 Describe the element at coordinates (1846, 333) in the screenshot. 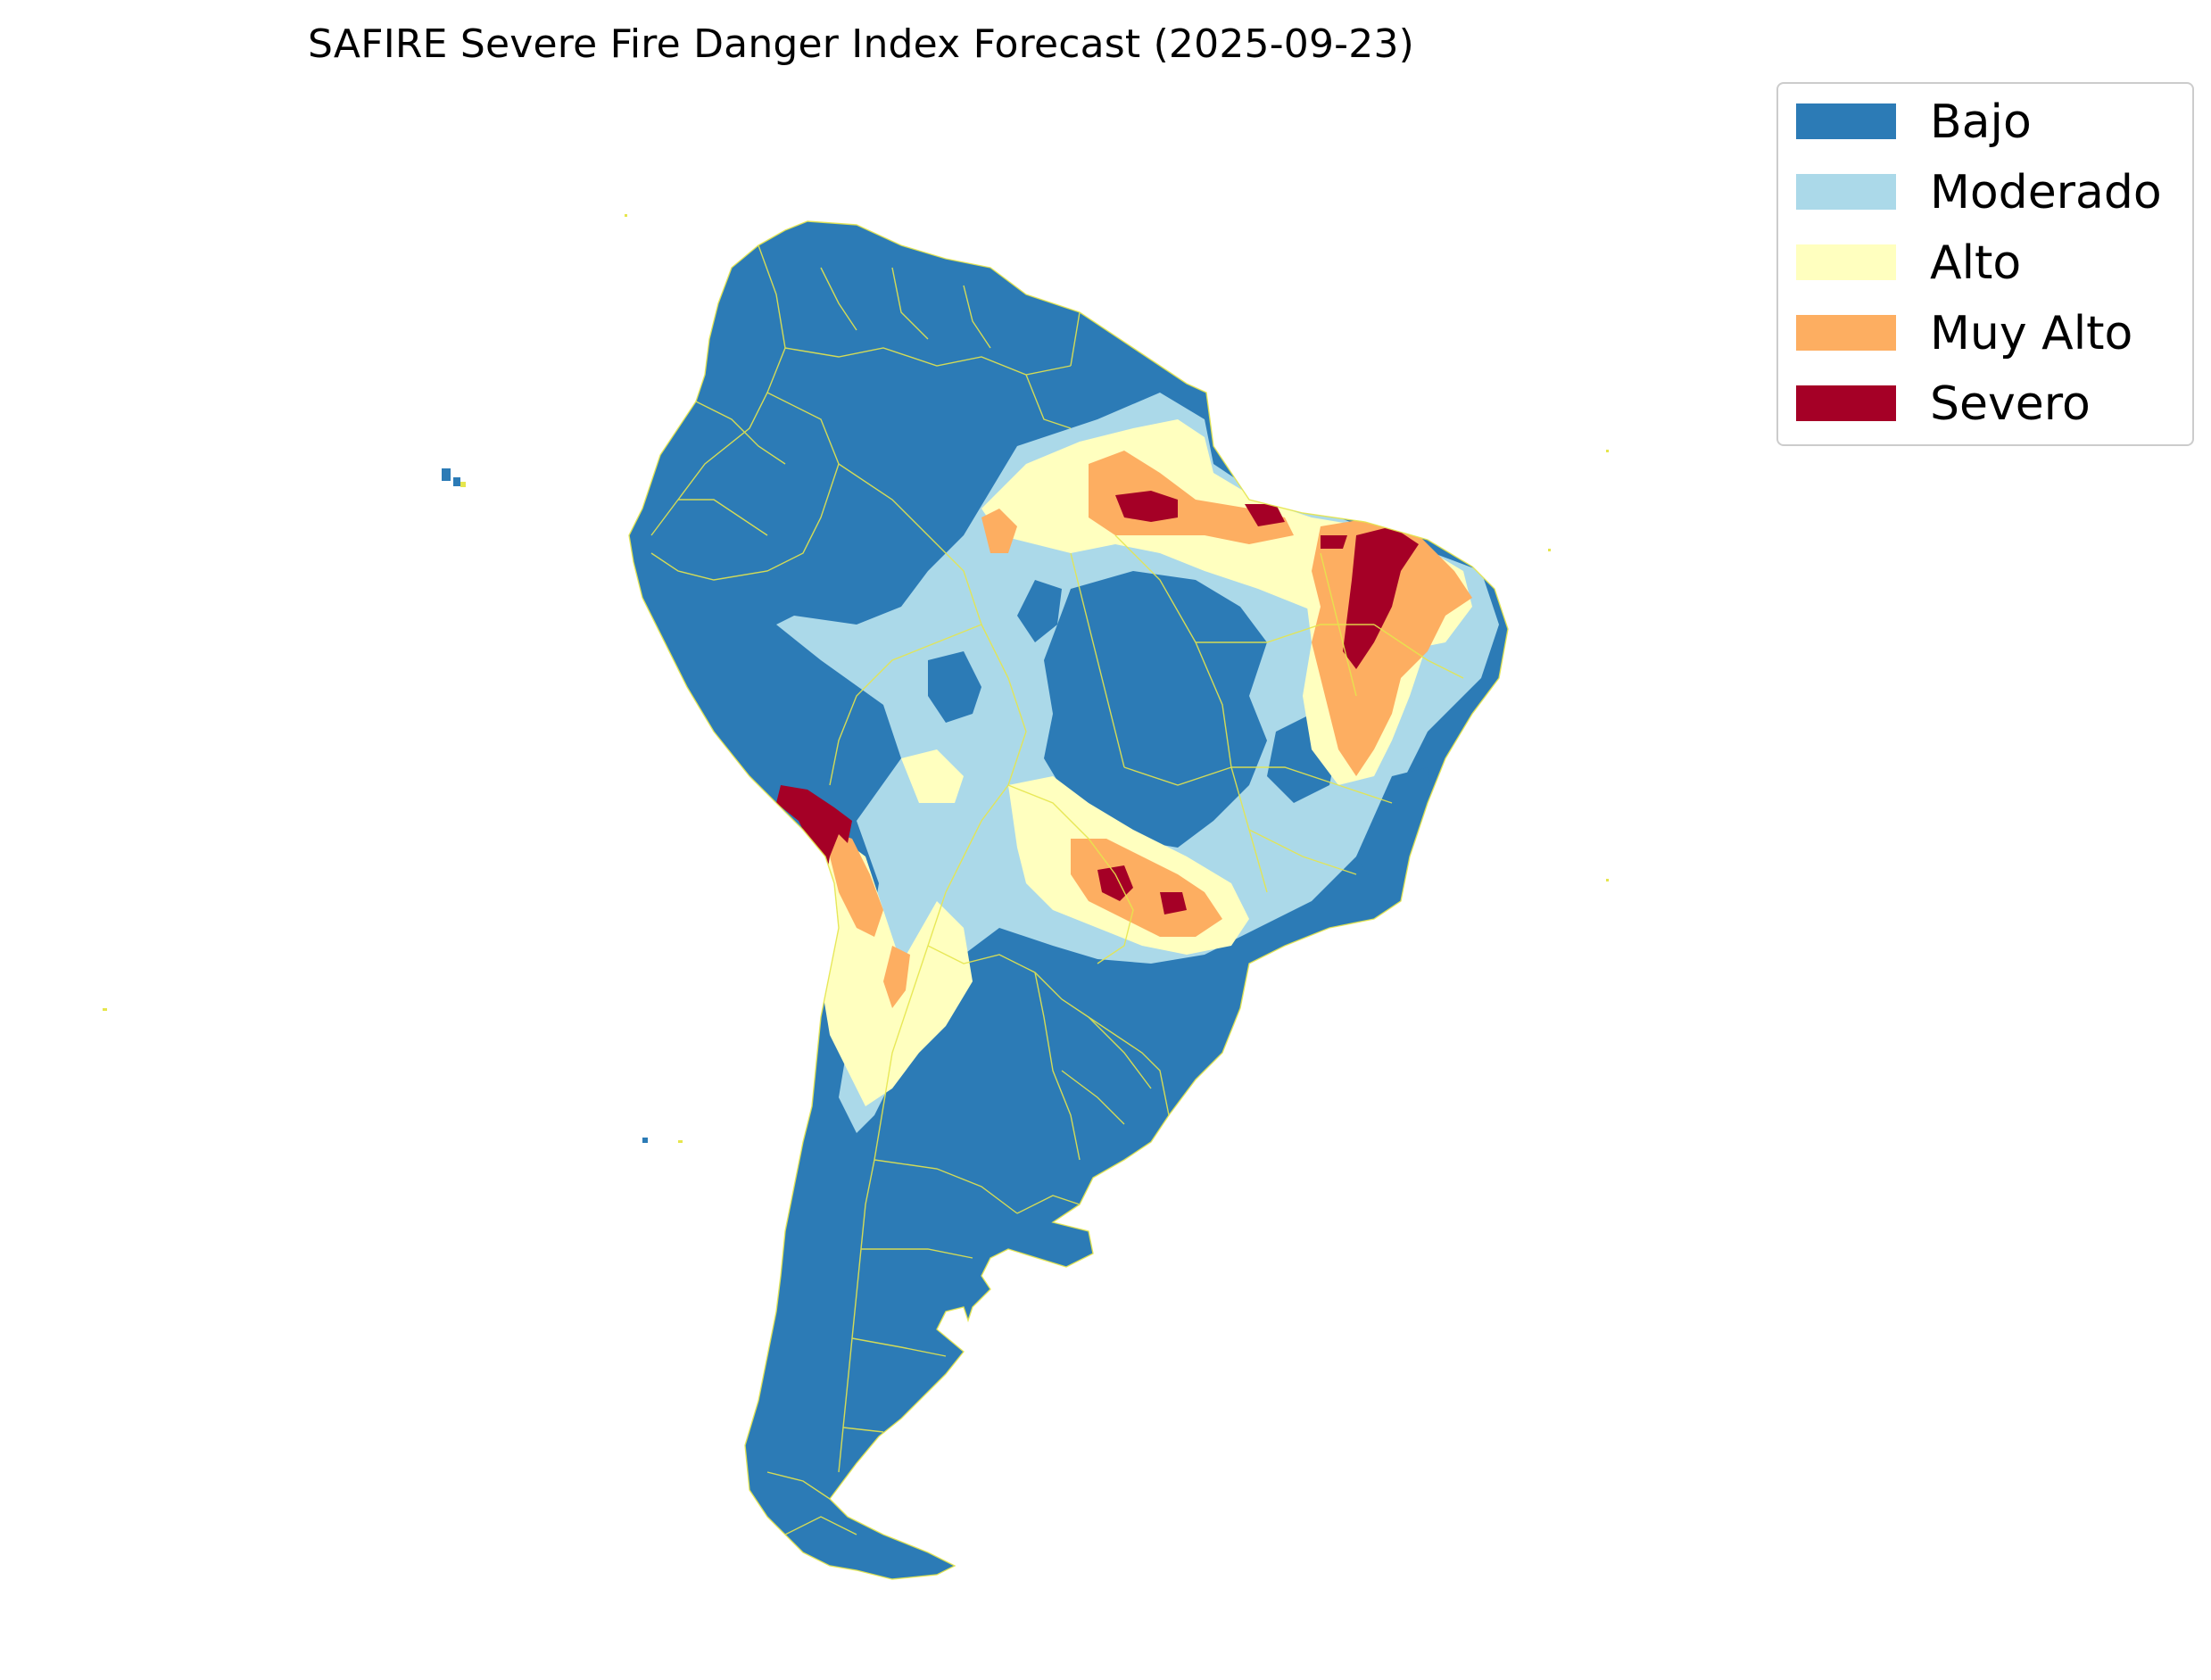

I see `legend-swatch-muy-alto` at that location.